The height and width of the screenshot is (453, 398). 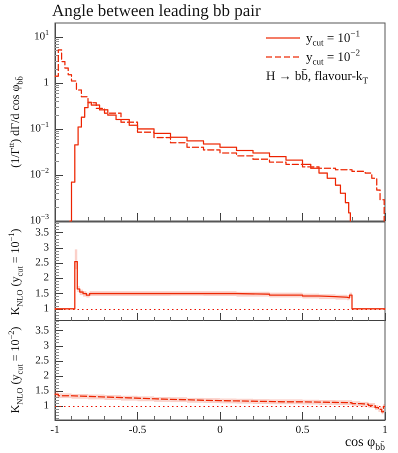 I want to click on x-tick-label: 0.5, so click(x=303, y=430).